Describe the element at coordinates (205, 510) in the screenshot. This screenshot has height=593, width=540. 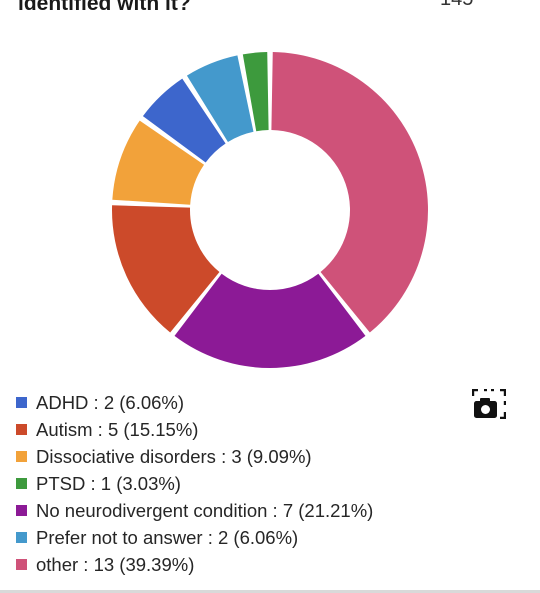
I see `legend-label: No neurodivergent condition : 7 (21.21%)` at that location.